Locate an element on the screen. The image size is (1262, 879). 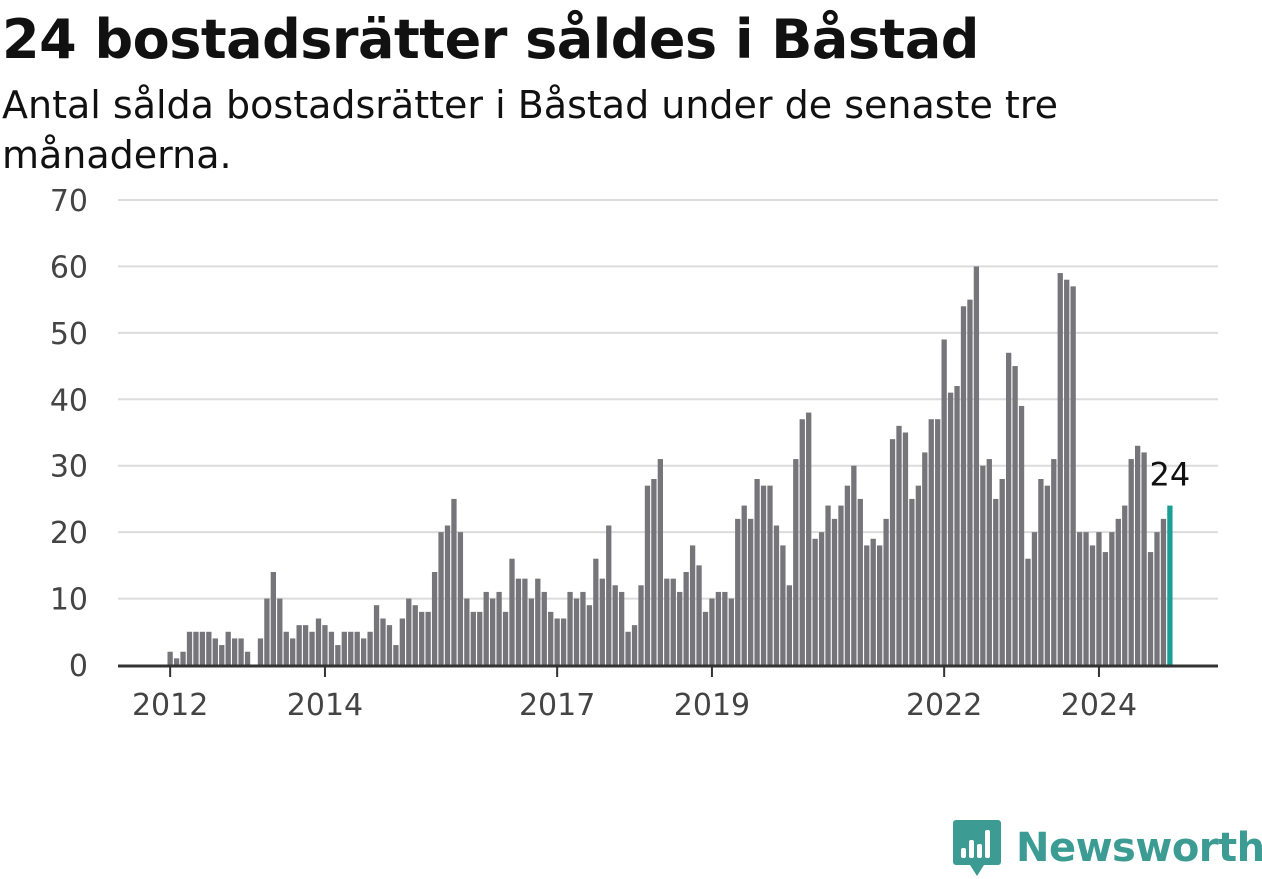
y-tick-label: 40 is located at coordinates (69, 400).